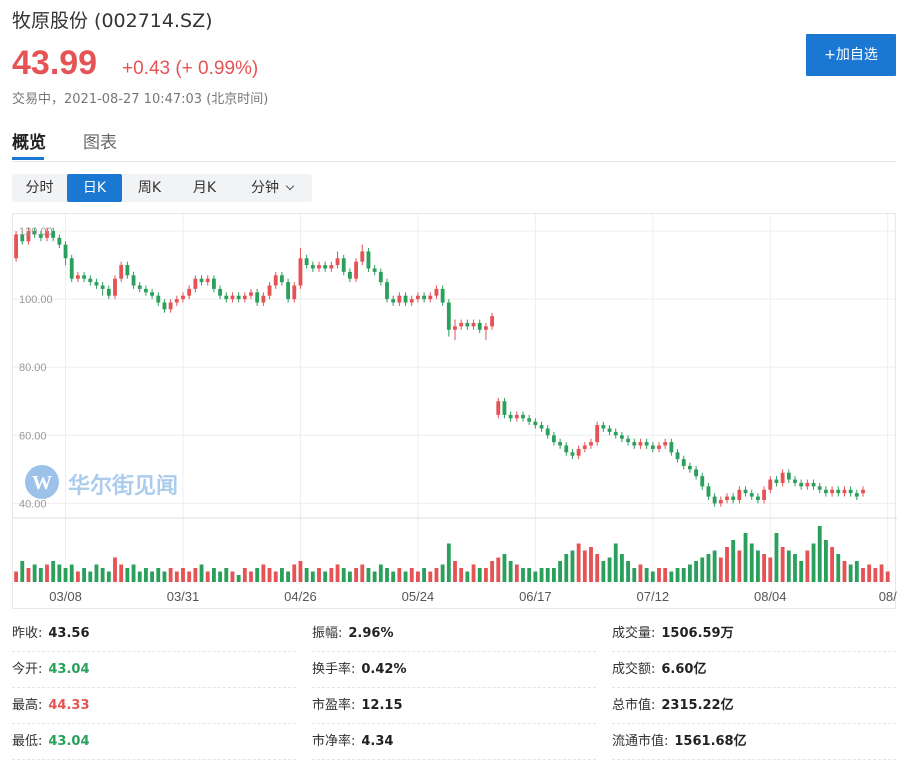 This screenshot has height=762, width=906. What do you see at coordinates (33, 368) in the screenshot?
I see `y-tick-label: 80.00` at bounding box center [33, 368].